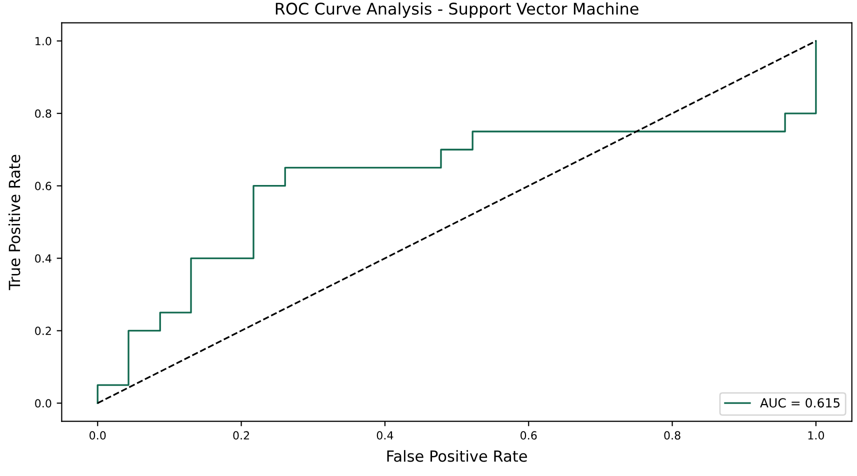  What do you see at coordinates (672, 435) in the screenshot?
I see `x-tick-label: 0.8` at bounding box center [672, 435].